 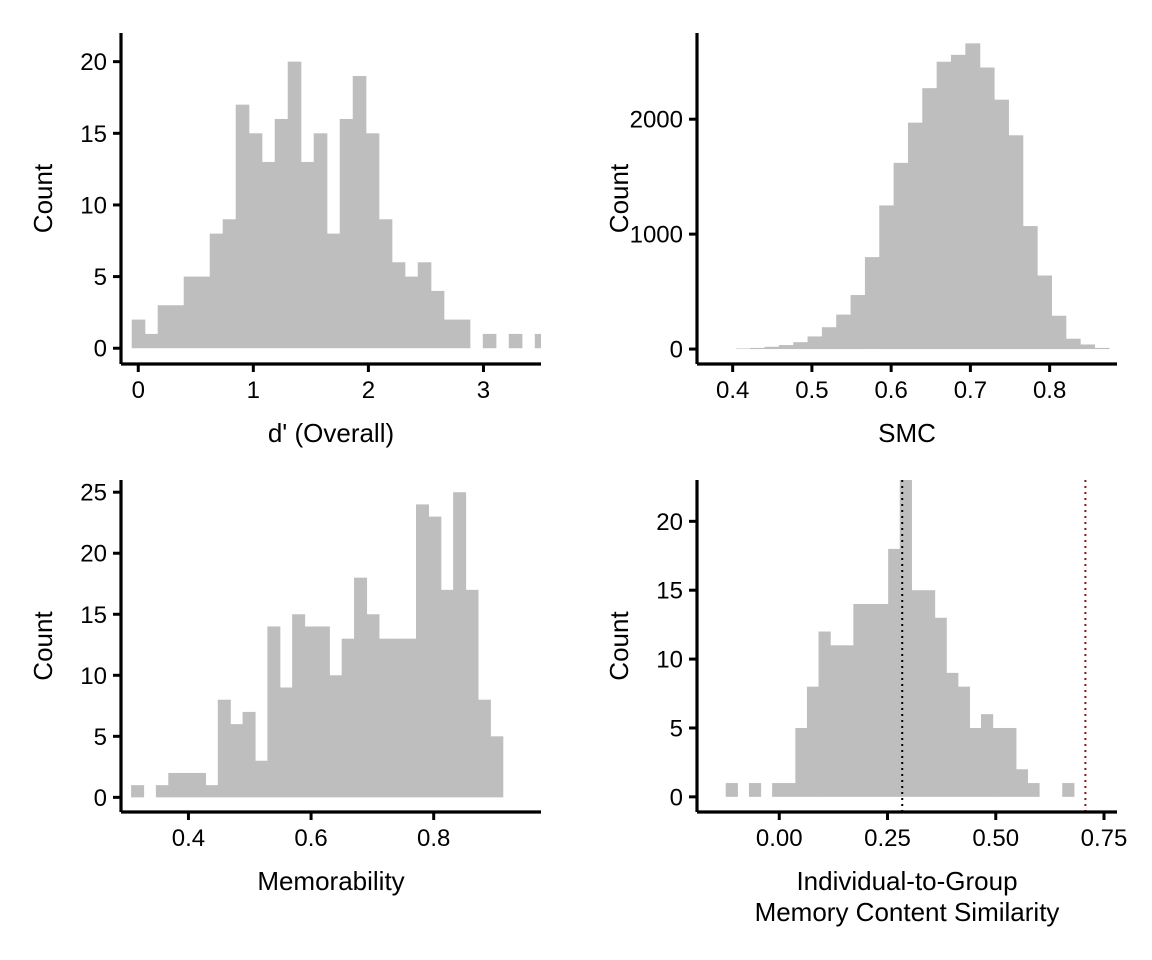 I want to click on y-tick-label: 2000, so click(x=656, y=120).